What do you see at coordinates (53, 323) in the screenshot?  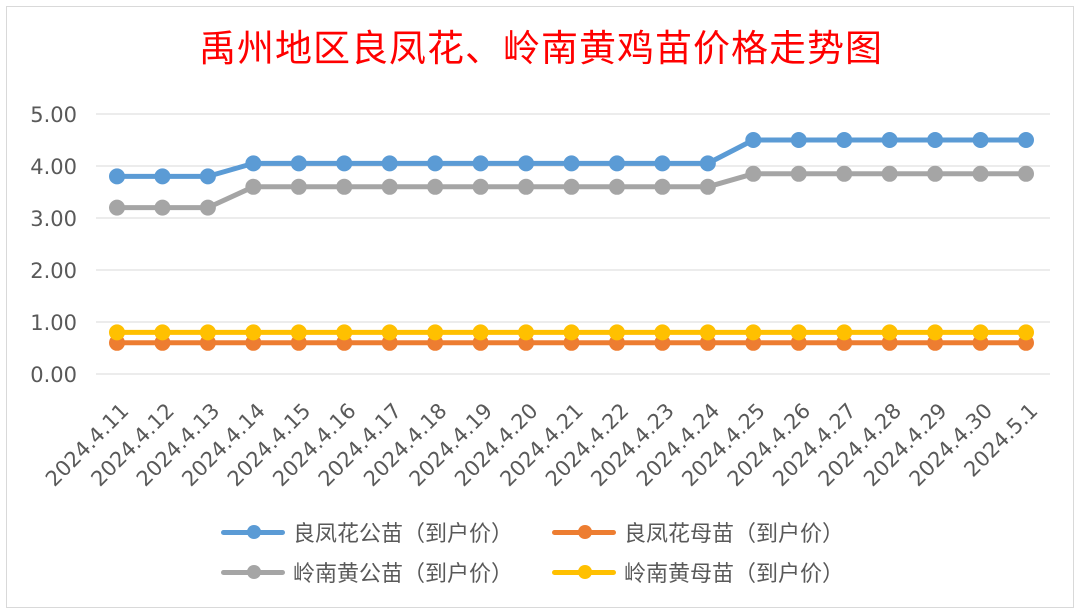 I see `y-tick-label: 1.00` at bounding box center [53, 323].